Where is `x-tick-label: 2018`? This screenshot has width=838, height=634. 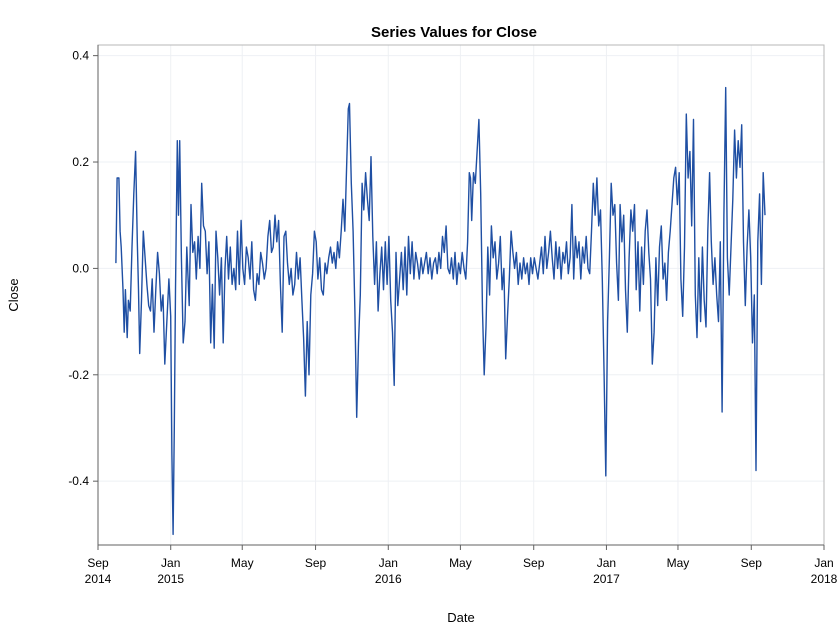
x-tick-label: 2018 is located at coordinates (824, 579).